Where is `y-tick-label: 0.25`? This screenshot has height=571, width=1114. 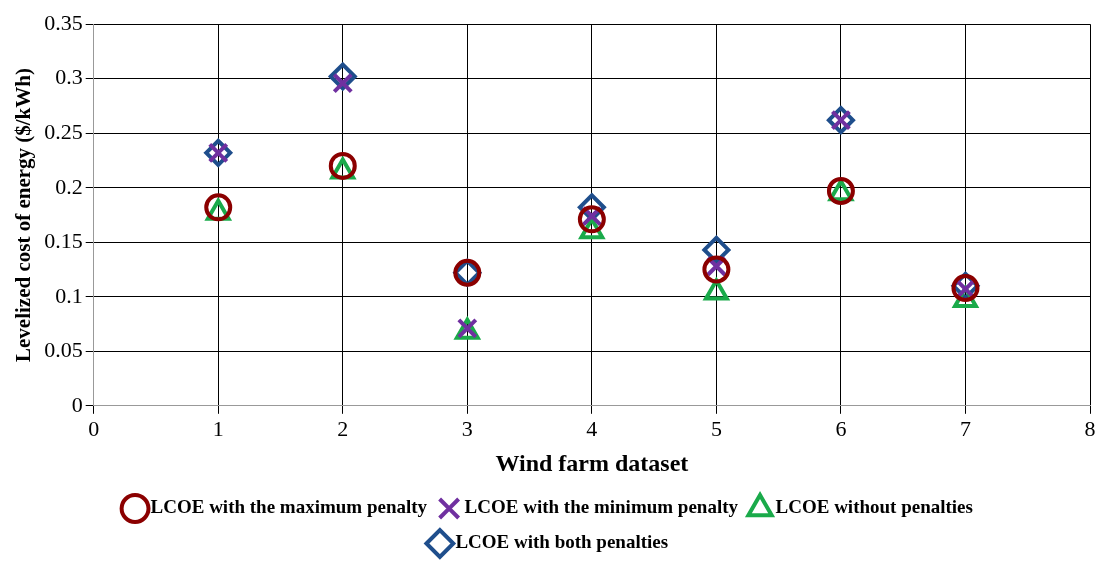 y-tick-label: 0.25 is located at coordinates (63, 132).